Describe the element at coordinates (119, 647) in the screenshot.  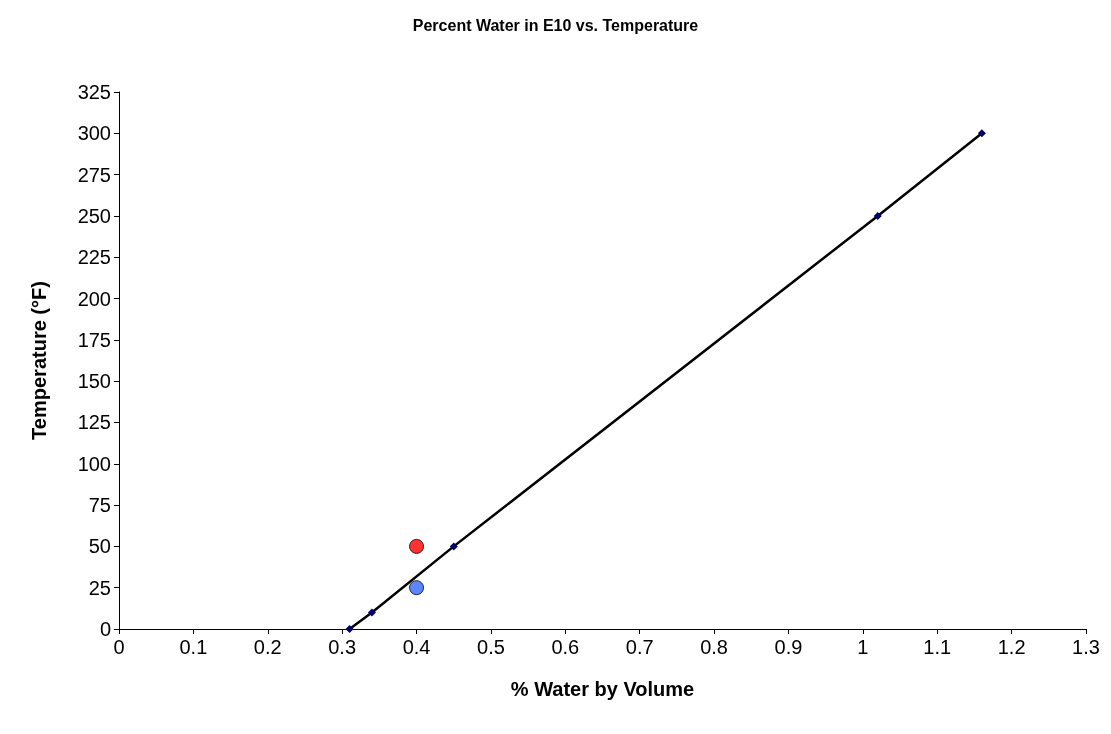
I see `x-tick-label: 0` at that location.